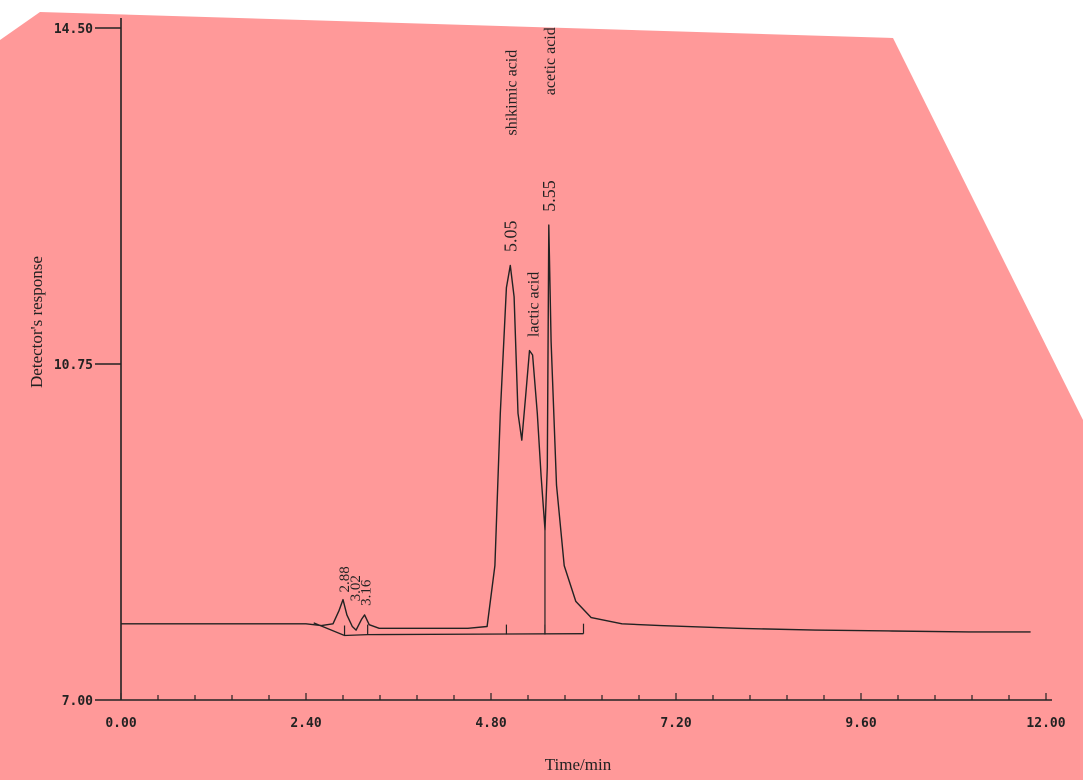  Describe the element at coordinates (73, 29) in the screenshot. I see `y-tick-label: 14.50` at that location.